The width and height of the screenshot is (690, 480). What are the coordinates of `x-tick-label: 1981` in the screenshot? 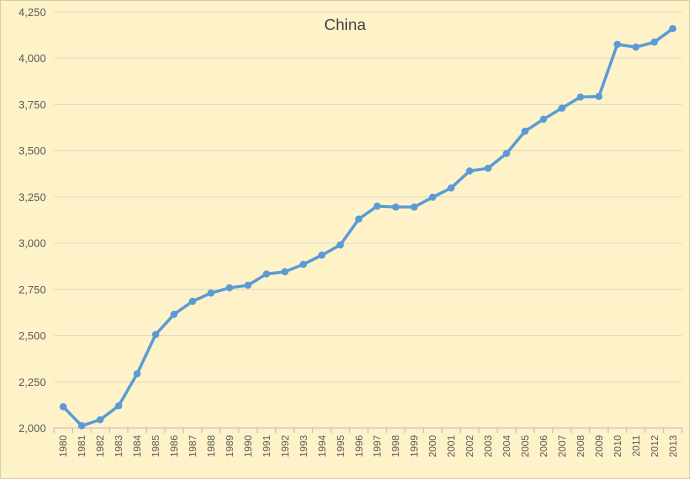 It's located at (82, 446).